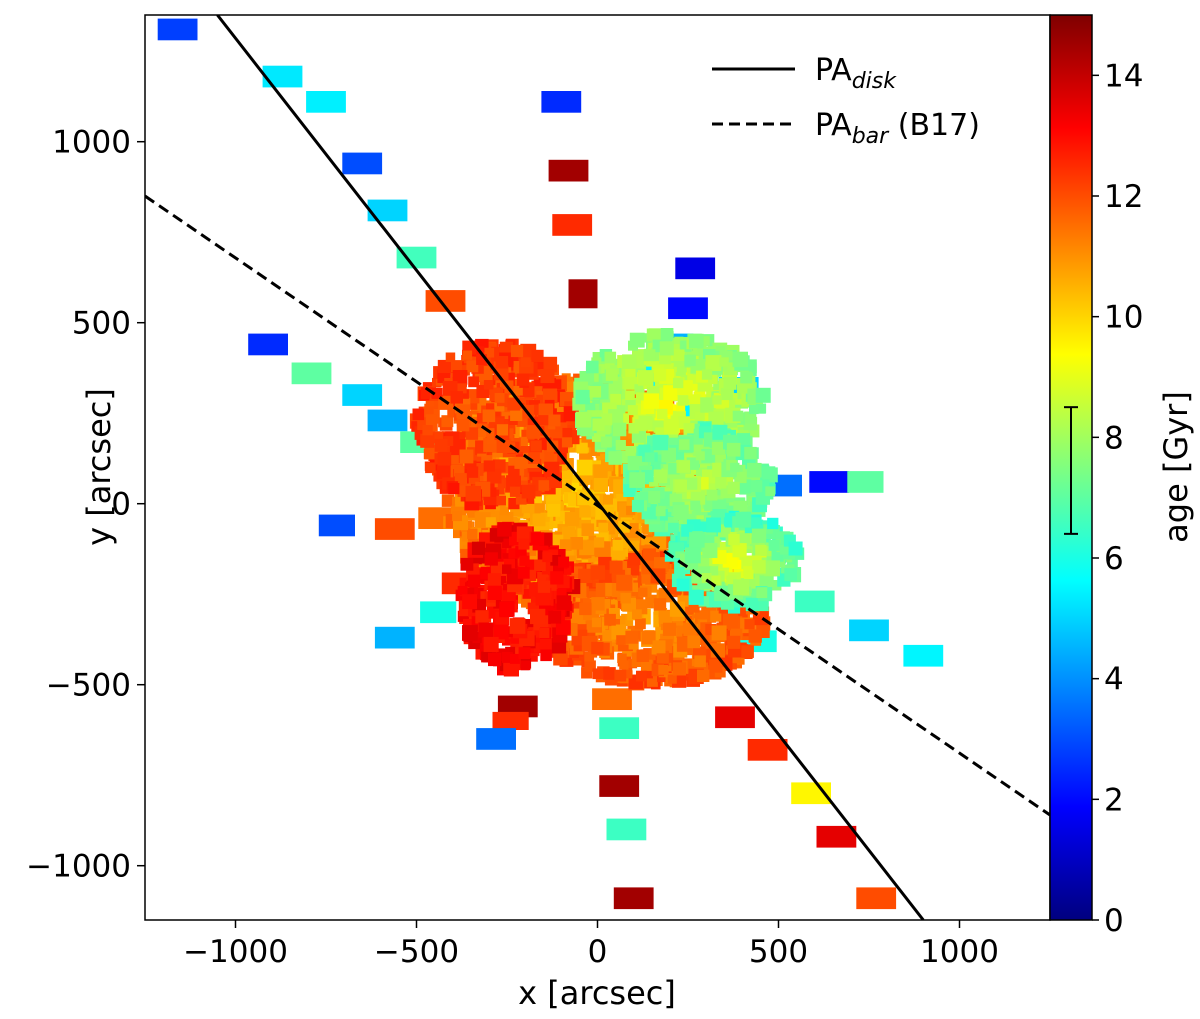 The image size is (1200, 1019). What do you see at coordinates (959, 952) in the screenshot?
I see `x-tick-label: 1000` at bounding box center [959, 952].